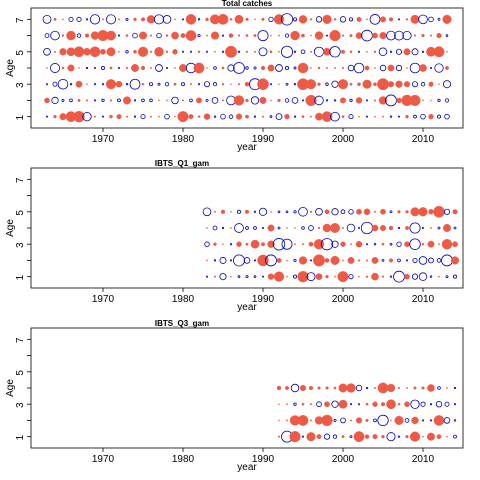  I want to click on x-tick-label: 1980, so click(183, 459).